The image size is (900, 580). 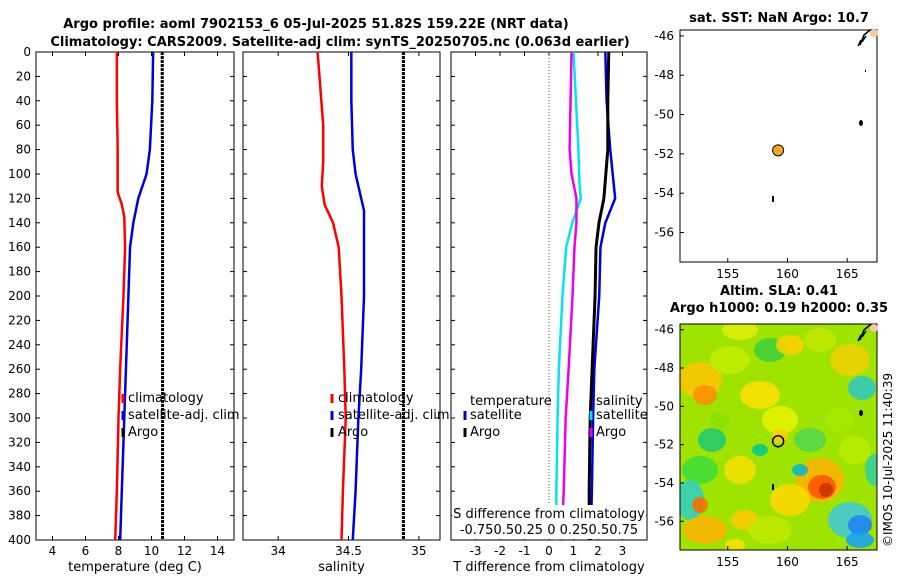 I want to click on depth-tick-label: 20, so click(x=23, y=76).